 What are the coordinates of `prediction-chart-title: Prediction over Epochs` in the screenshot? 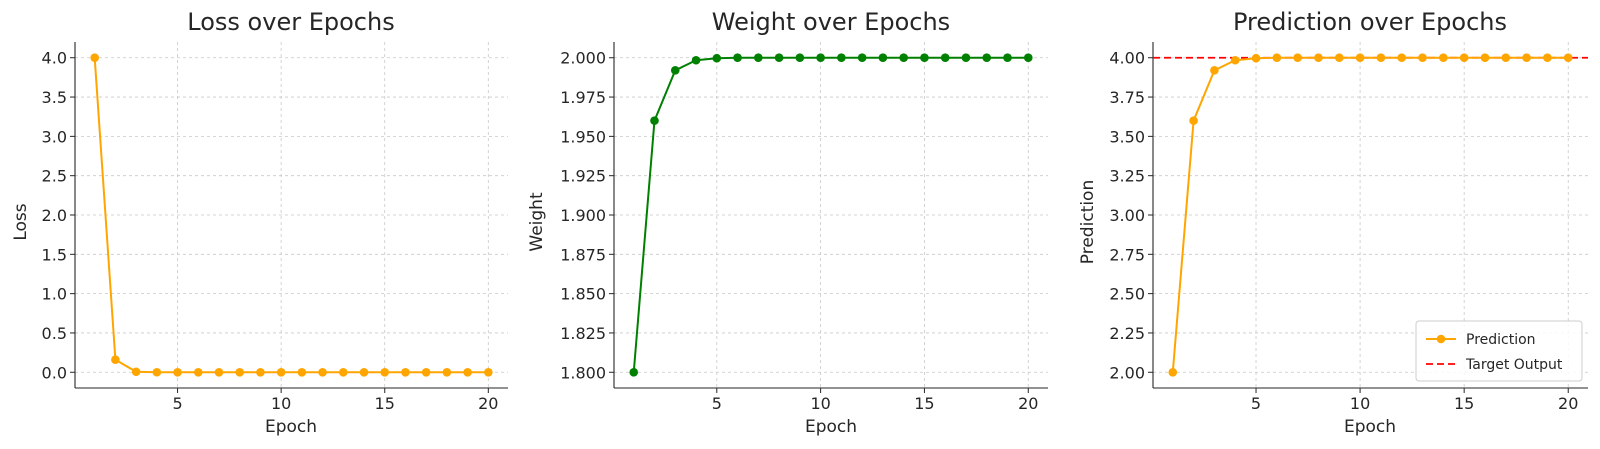 It's located at (1370, 22).